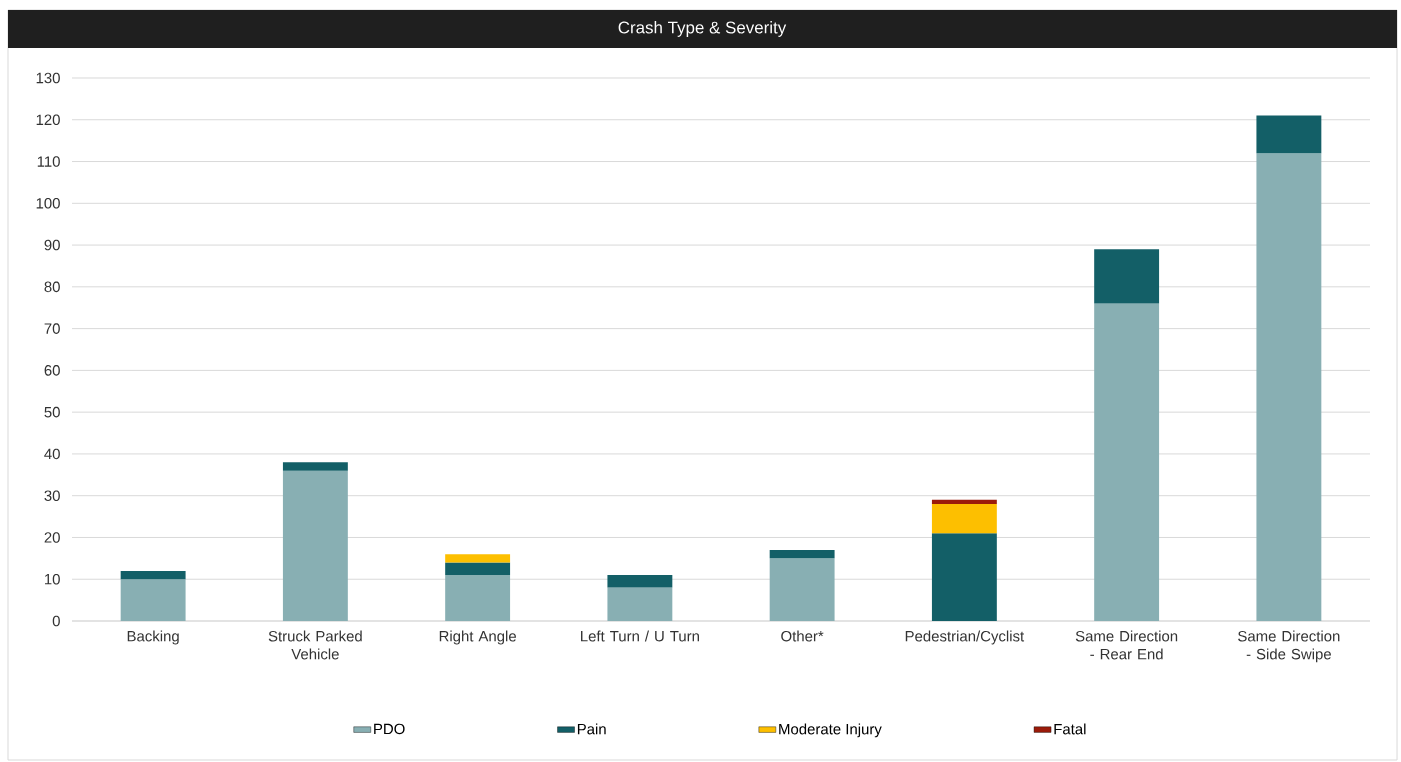  Describe the element at coordinates (56, 621) in the screenshot. I see `y-tick-label: 0` at that location.